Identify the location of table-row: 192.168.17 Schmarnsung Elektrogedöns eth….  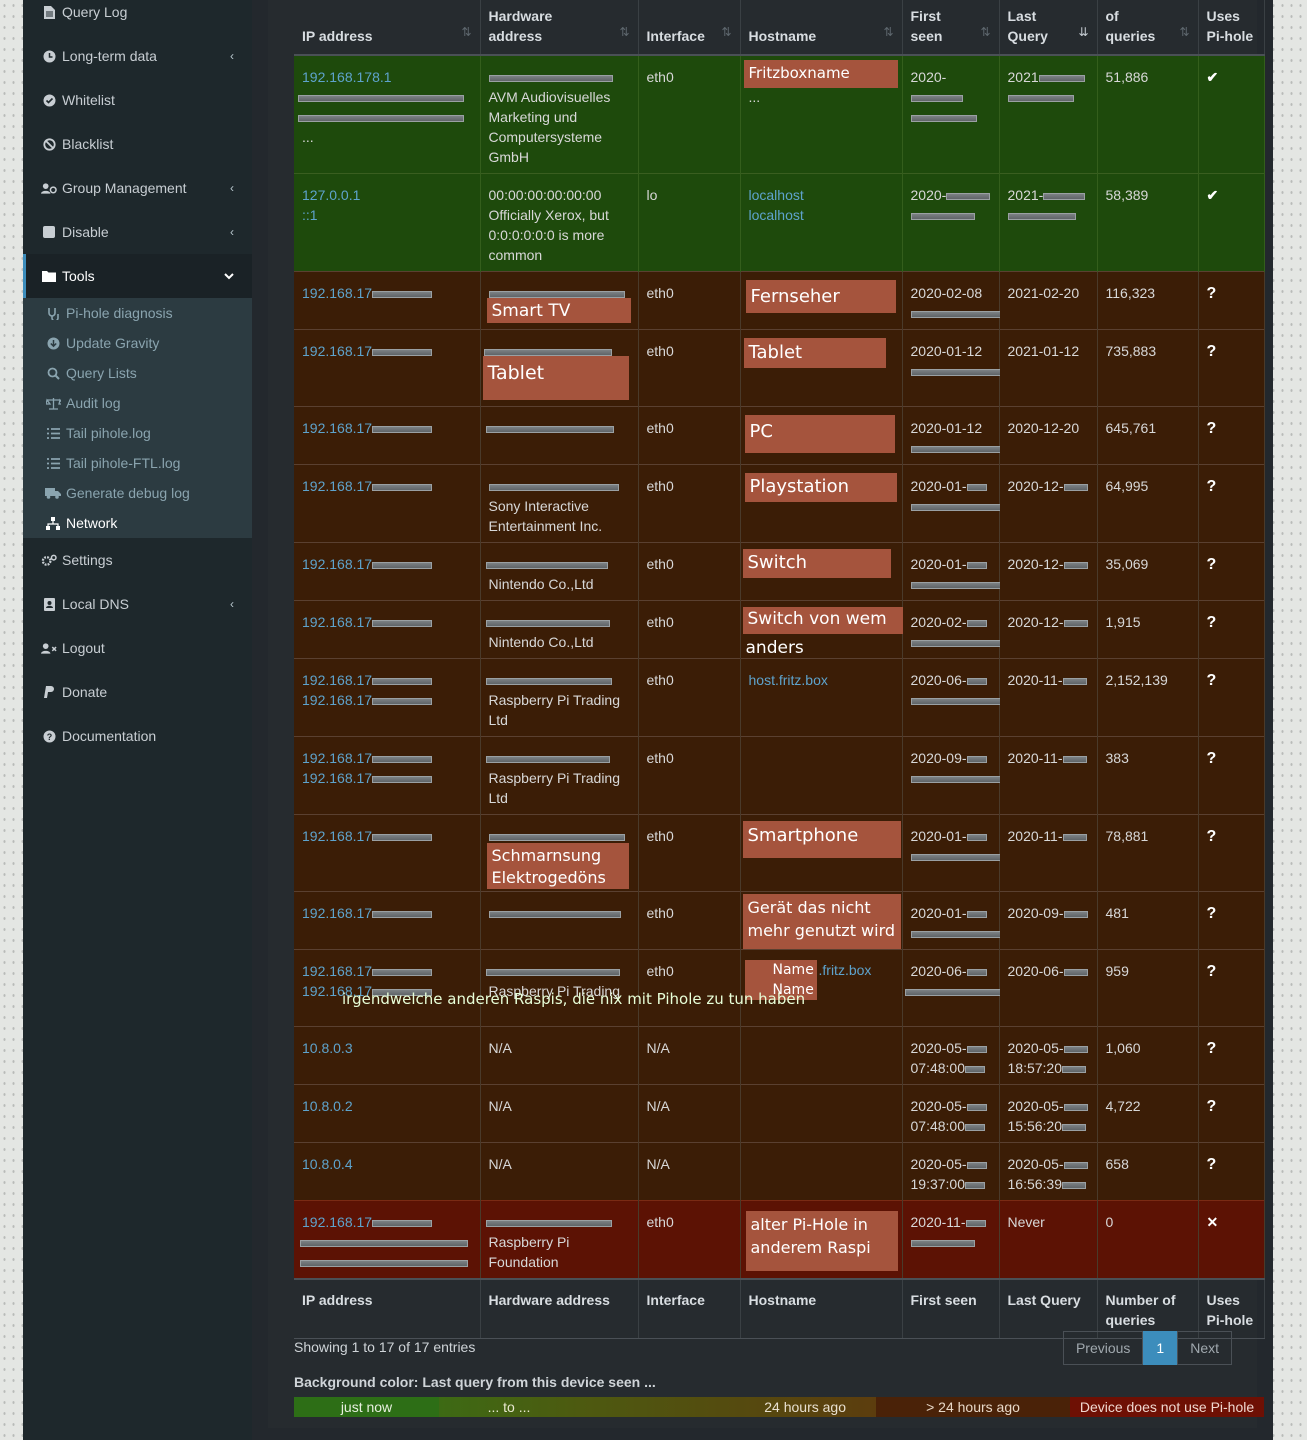
(779, 853).